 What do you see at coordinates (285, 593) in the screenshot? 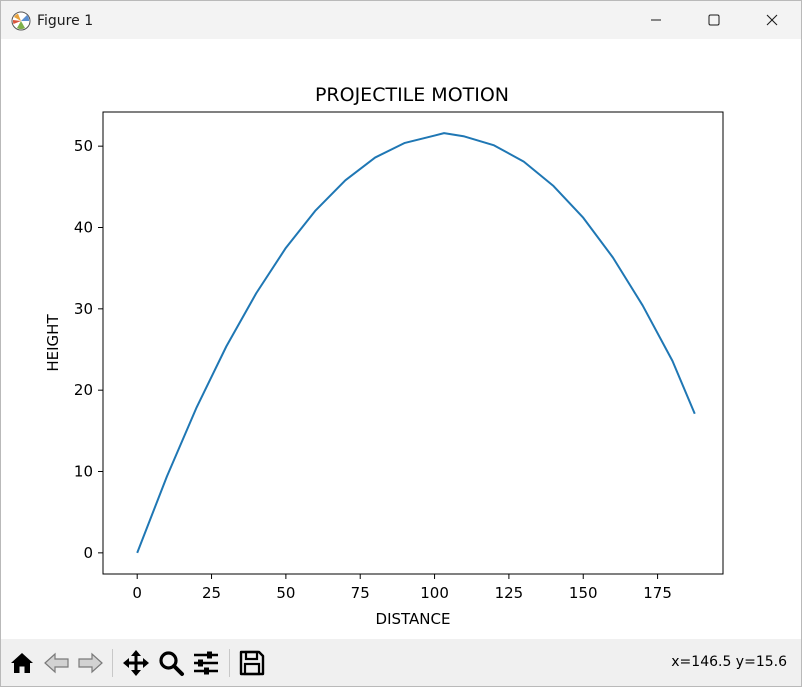
I see `x-tick-label: 50` at bounding box center [285, 593].